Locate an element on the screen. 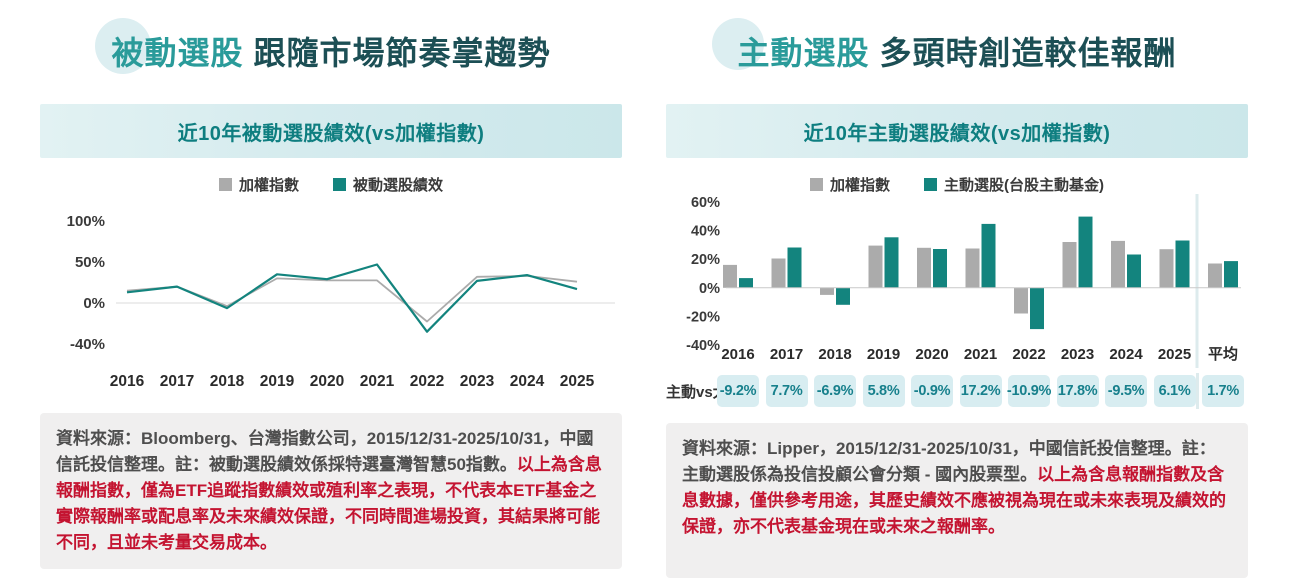 Image resolution: width=1297 pixels, height=587 pixels. diff-cell: 5.8% is located at coordinates (883, 391).